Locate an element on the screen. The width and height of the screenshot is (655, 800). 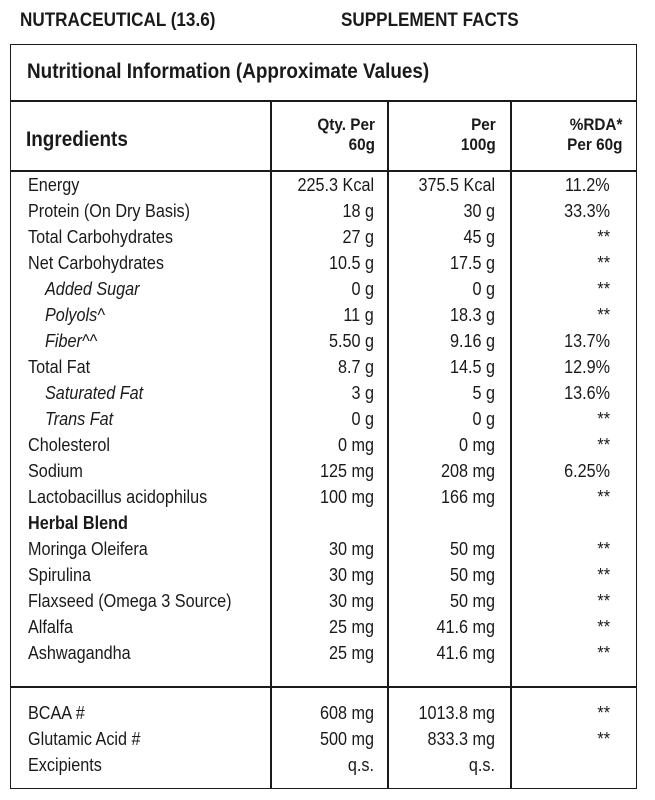
header-left: NUTRACEUTICAL (13.6) is located at coordinates (118, 20).